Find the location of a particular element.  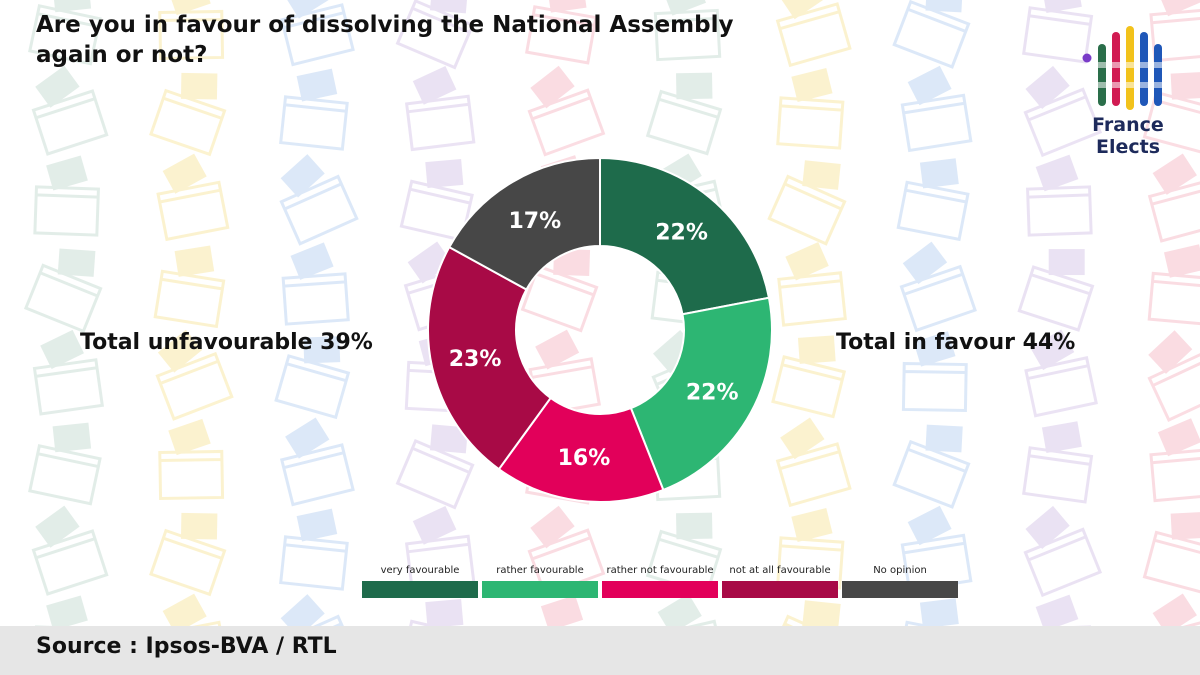

logo-text-france: France is located at coordinates (1128, 125).